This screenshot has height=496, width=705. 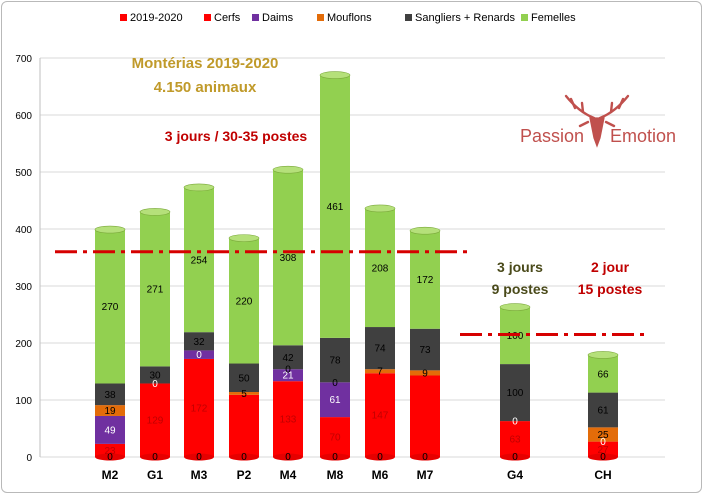 I want to click on legend-label: Sangliers + Renards, so click(x=465, y=18).